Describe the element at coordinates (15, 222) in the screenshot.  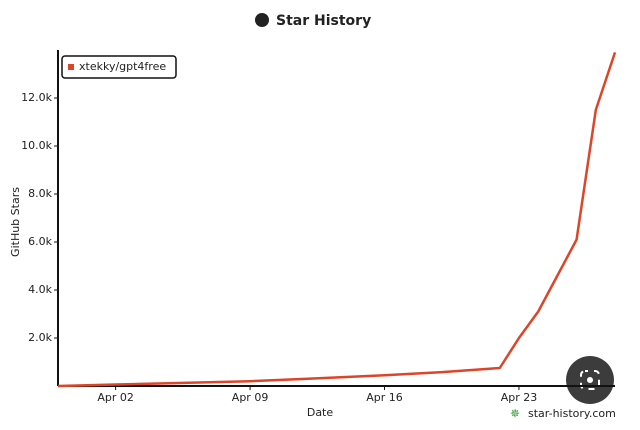
I see `y-axis-label: GitHub Stars` at that location.